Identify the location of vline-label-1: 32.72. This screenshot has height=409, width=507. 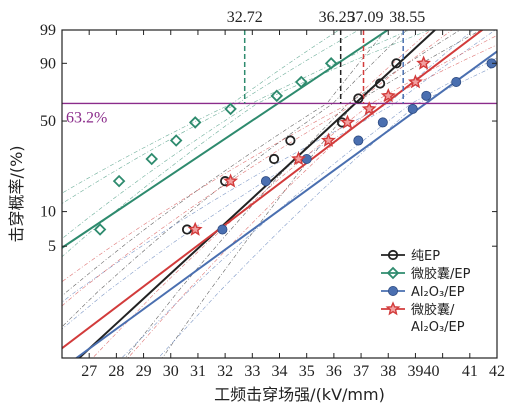
(245, 17).